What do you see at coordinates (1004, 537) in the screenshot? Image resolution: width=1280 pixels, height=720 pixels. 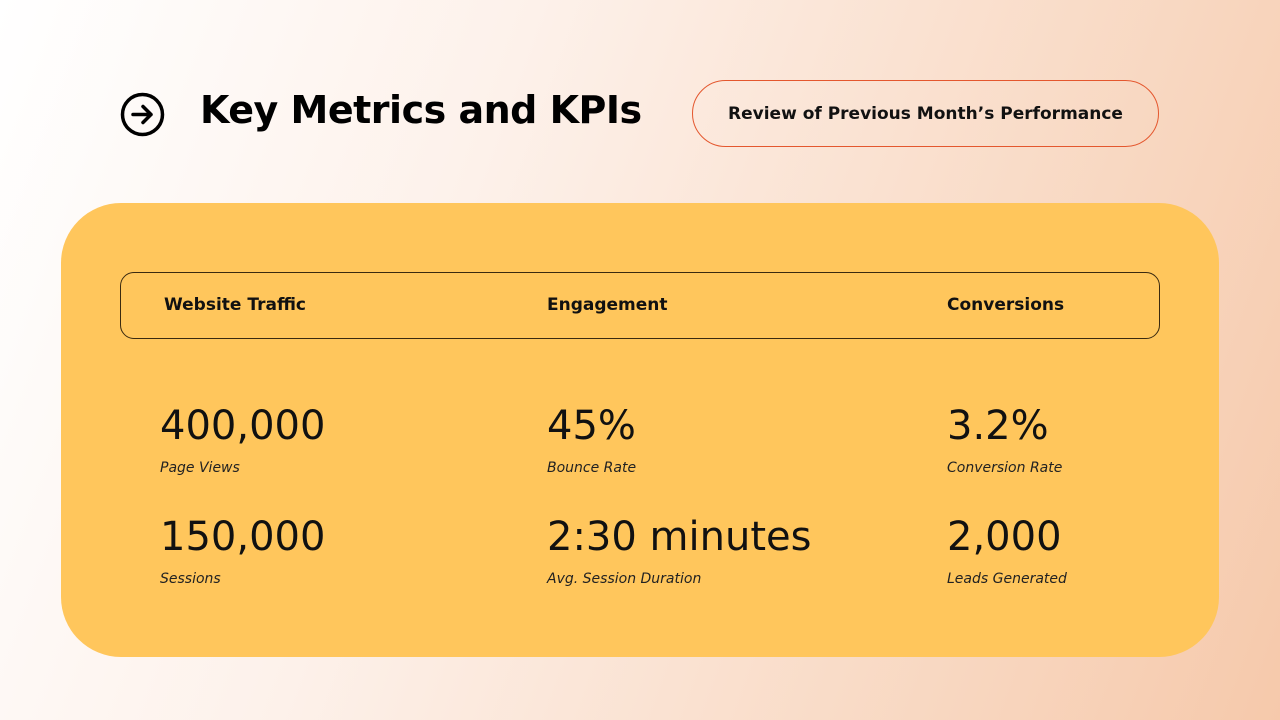 I see `metric-value: 2,000` at bounding box center [1004, 537].